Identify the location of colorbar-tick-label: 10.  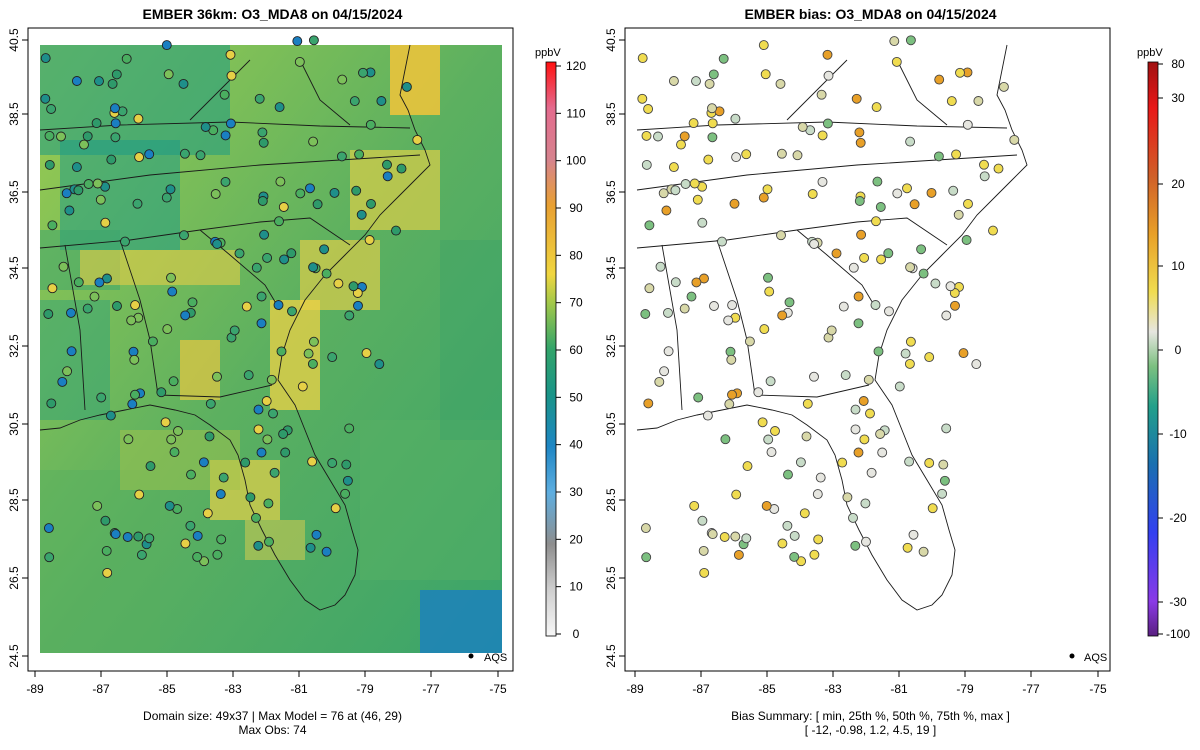
(1178, 266).